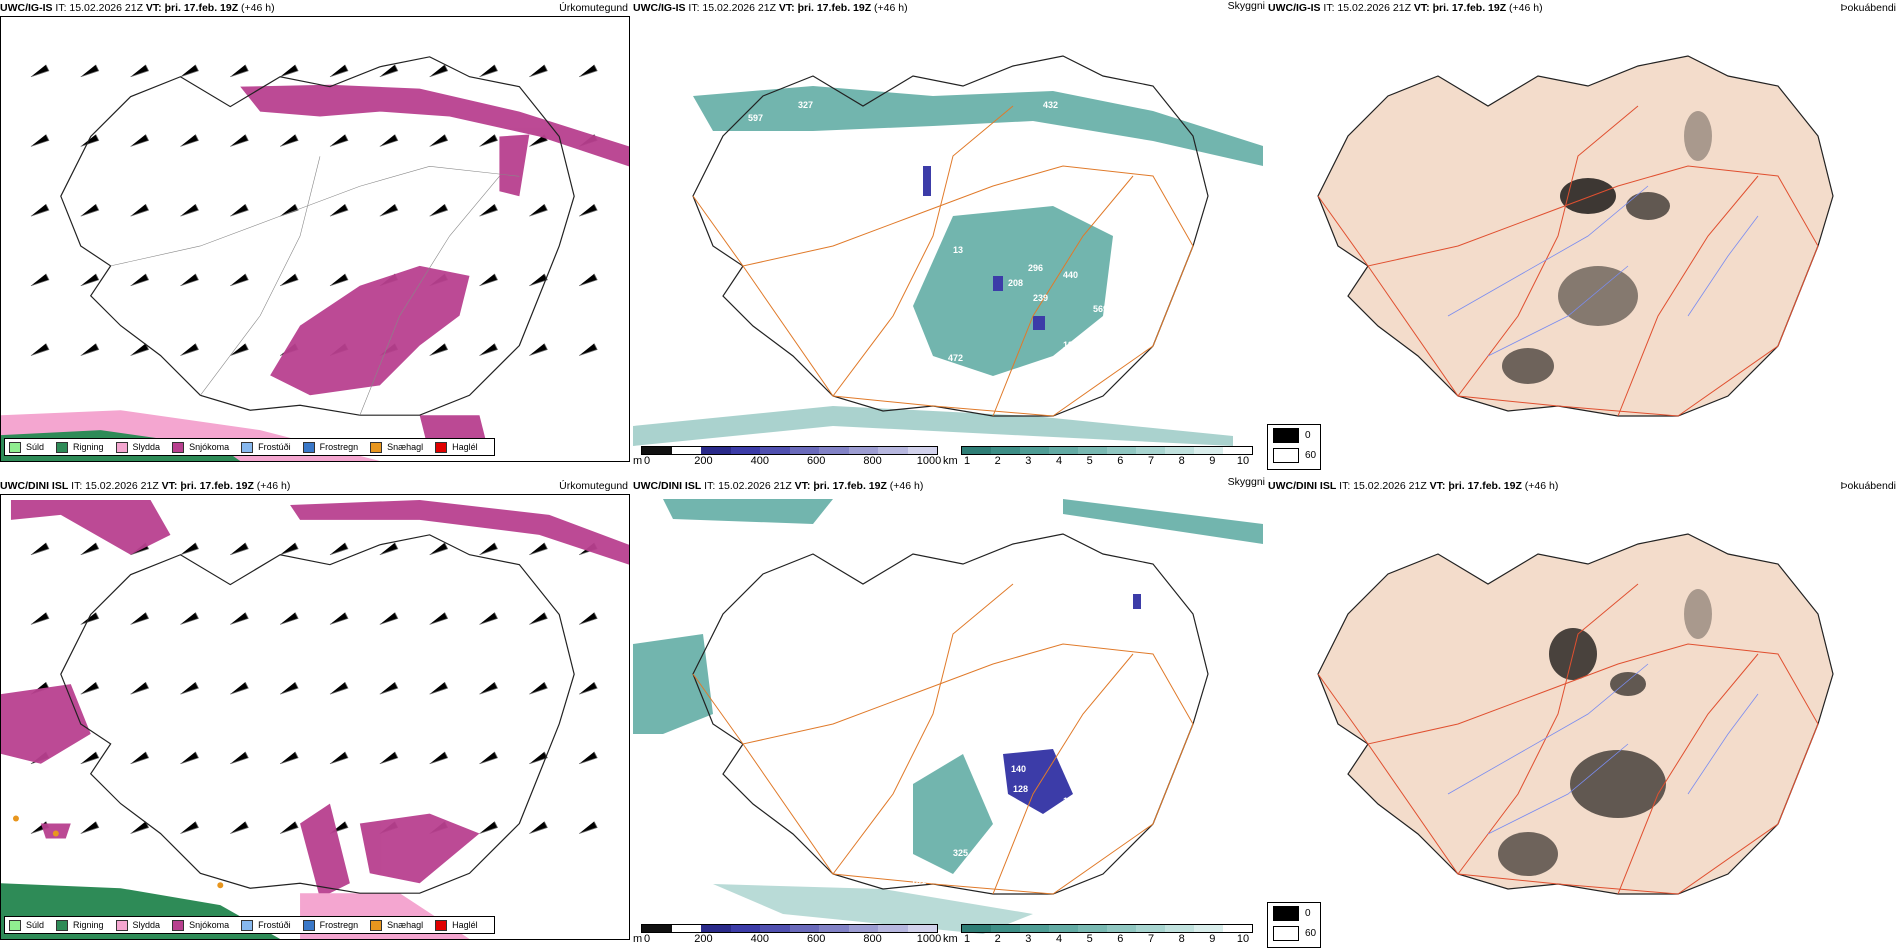 The height and width of the screenshot is (950, 1900). What do you see at coordinates (118, 852) in the screenshot?
I see `graupel-dots` at bounding box center [118, 852].